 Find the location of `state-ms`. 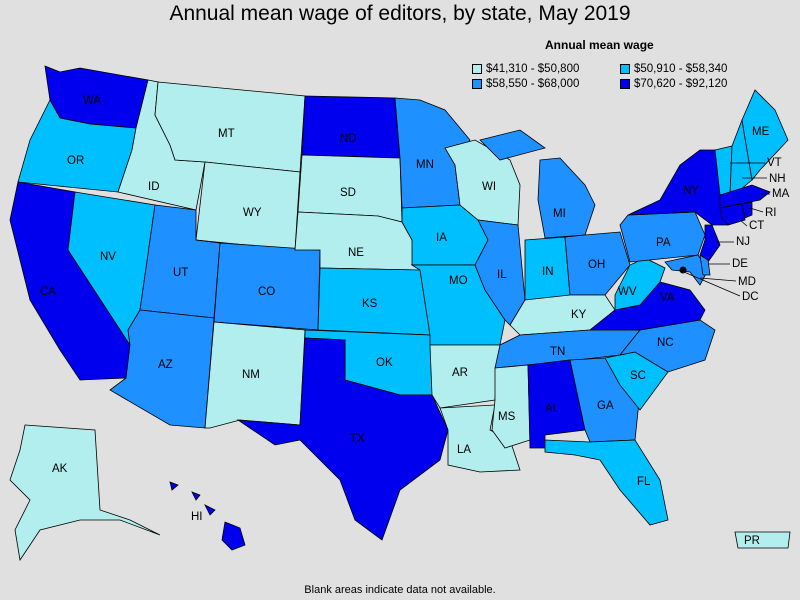

state-ms is located at coordinates (511, 406).